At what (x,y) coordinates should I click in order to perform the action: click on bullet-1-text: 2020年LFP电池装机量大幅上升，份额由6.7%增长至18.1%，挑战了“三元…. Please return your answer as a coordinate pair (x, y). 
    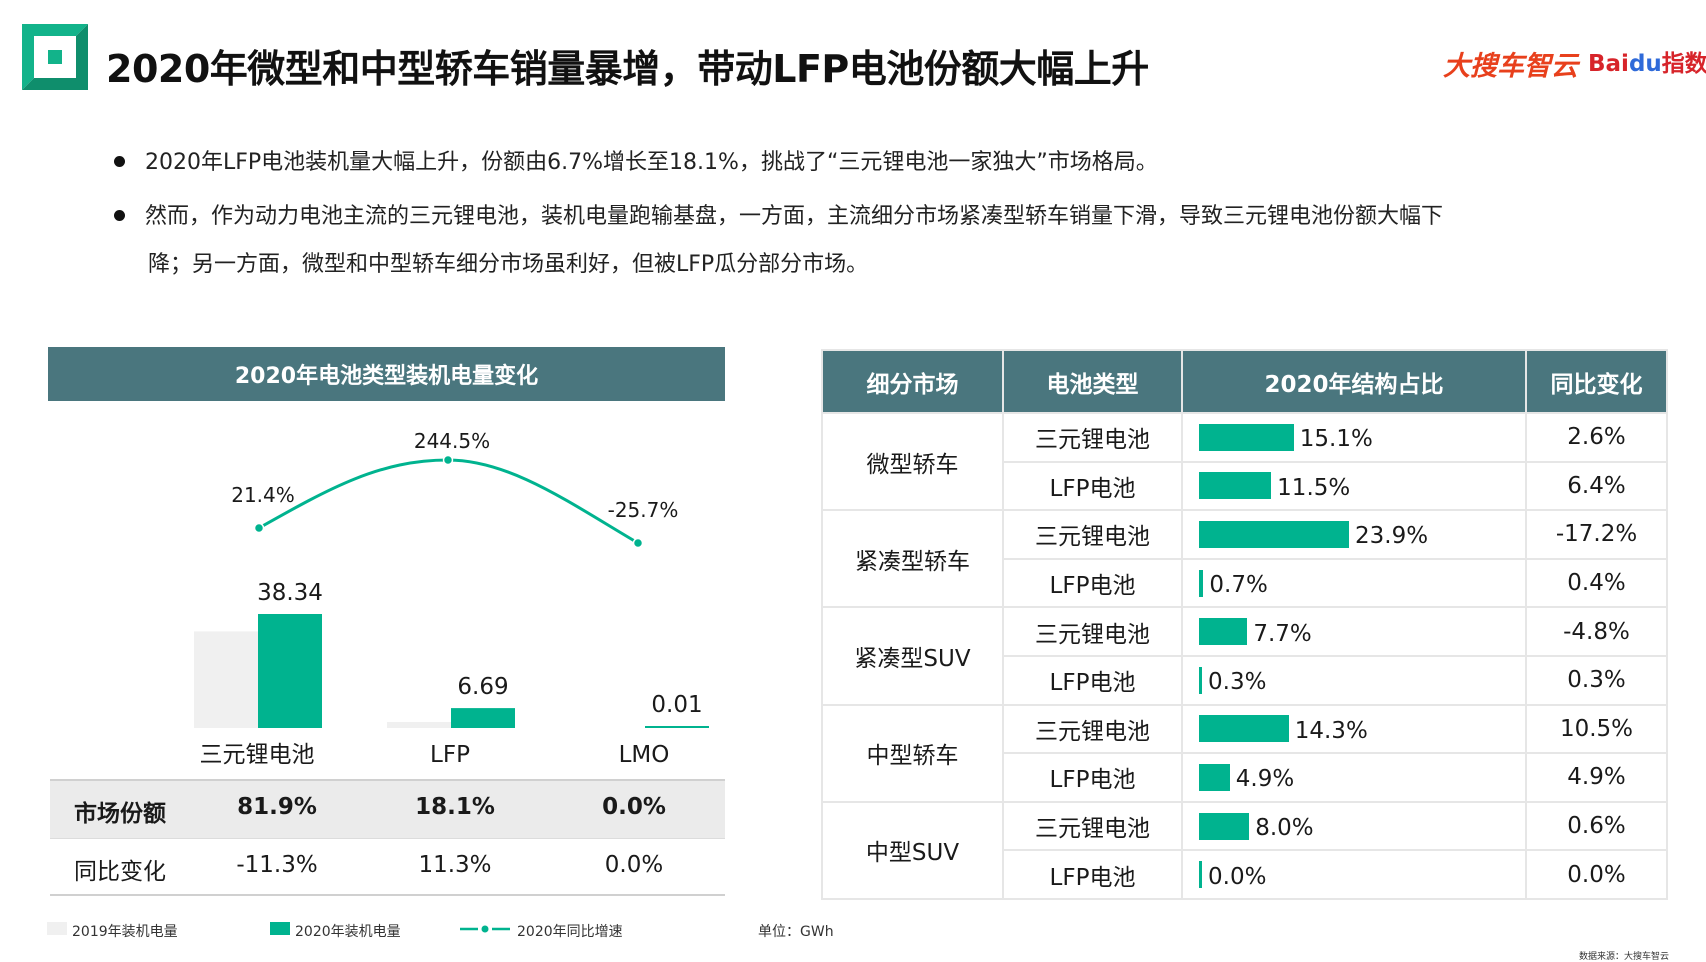
    Looking at the image, I should click on (651, 162).